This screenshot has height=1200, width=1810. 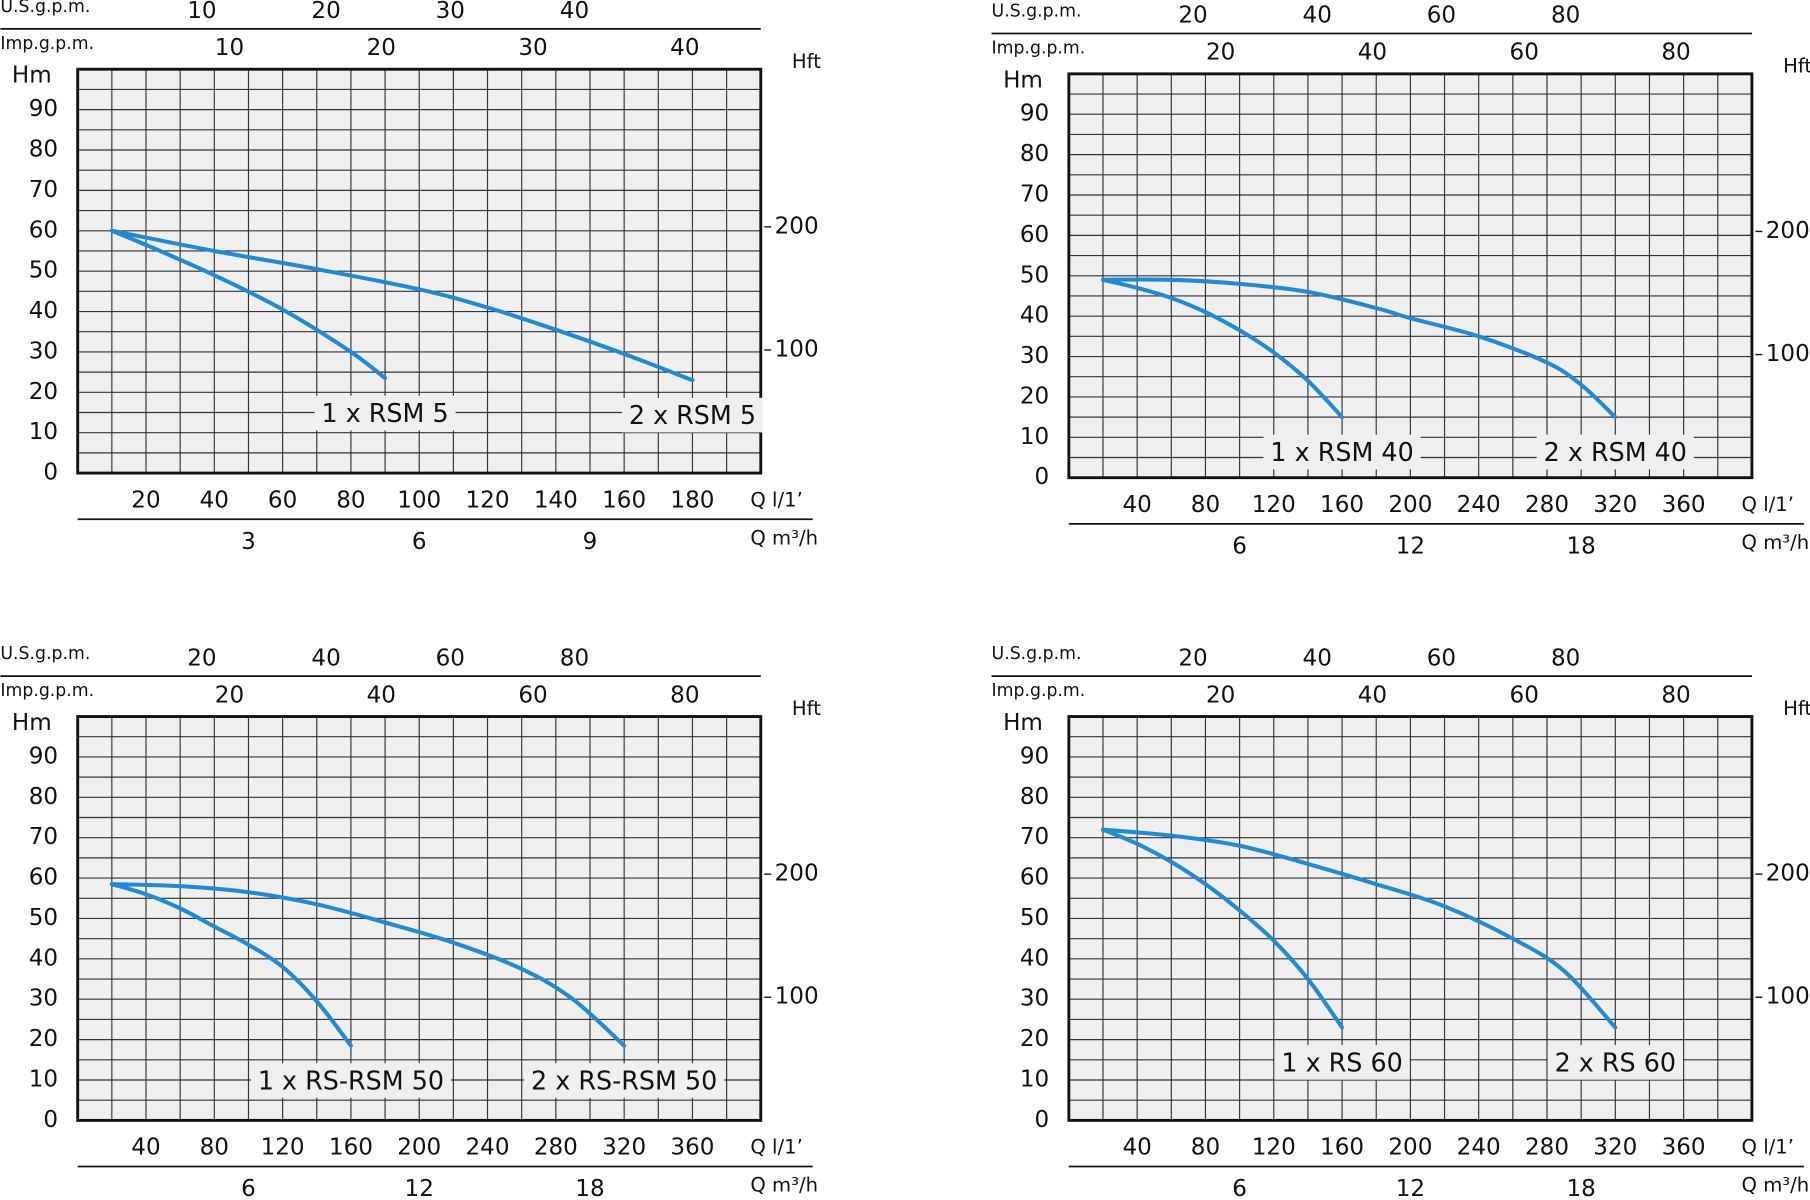 What do you see at coordinates (201, 12) in the screenshot?
I see `secondary-x-tick-label: 10` at bounding box center [201, 12].